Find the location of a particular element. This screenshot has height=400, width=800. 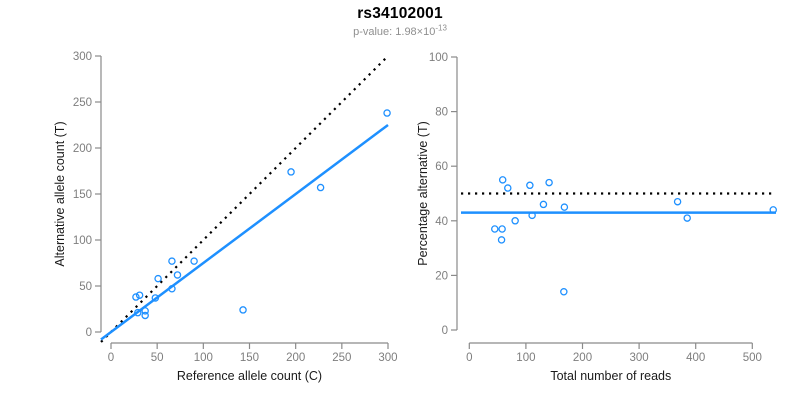

plot-subtitle: p-value: 1.98×10-13 is located at coordinates (400, 30).